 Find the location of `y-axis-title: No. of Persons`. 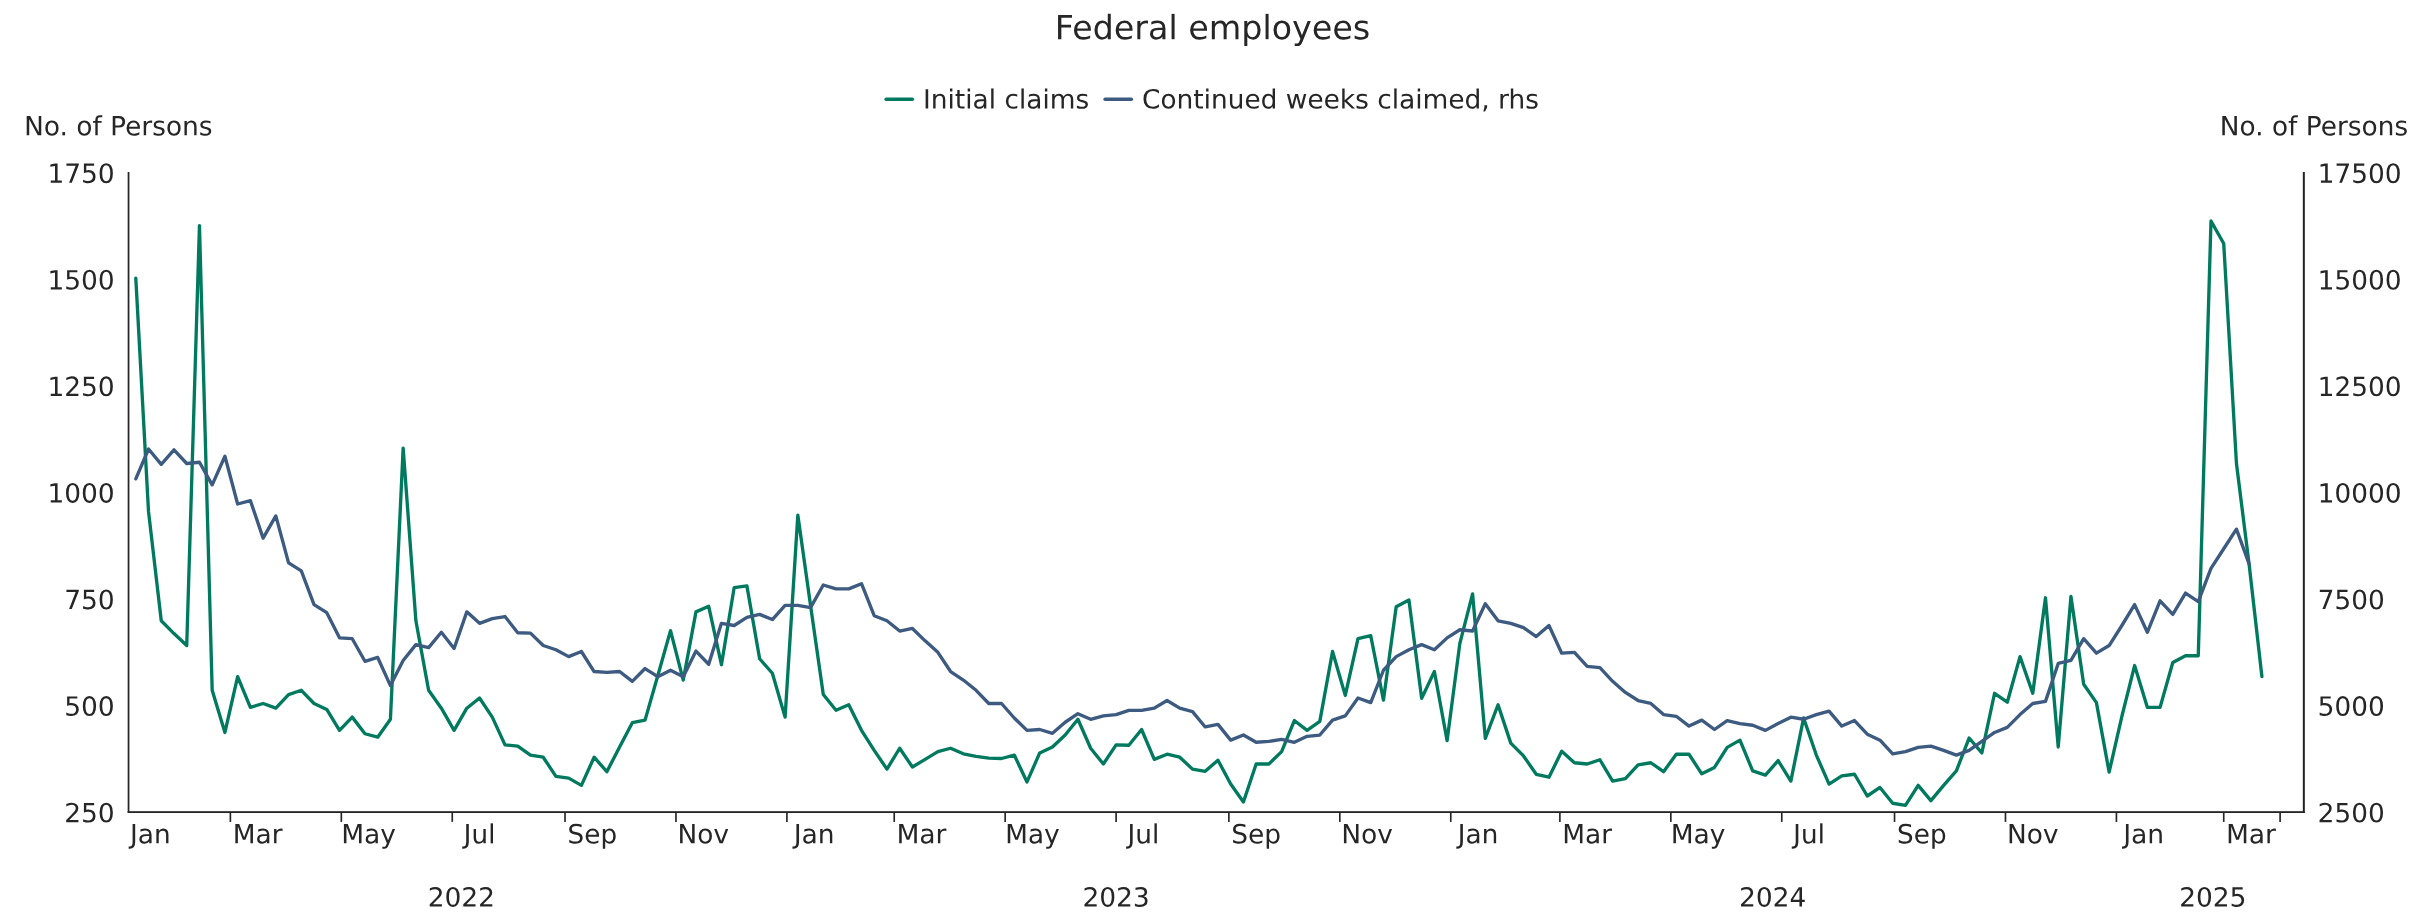

y-axis-title: No. of Persons is located at coordinates (119, 125).